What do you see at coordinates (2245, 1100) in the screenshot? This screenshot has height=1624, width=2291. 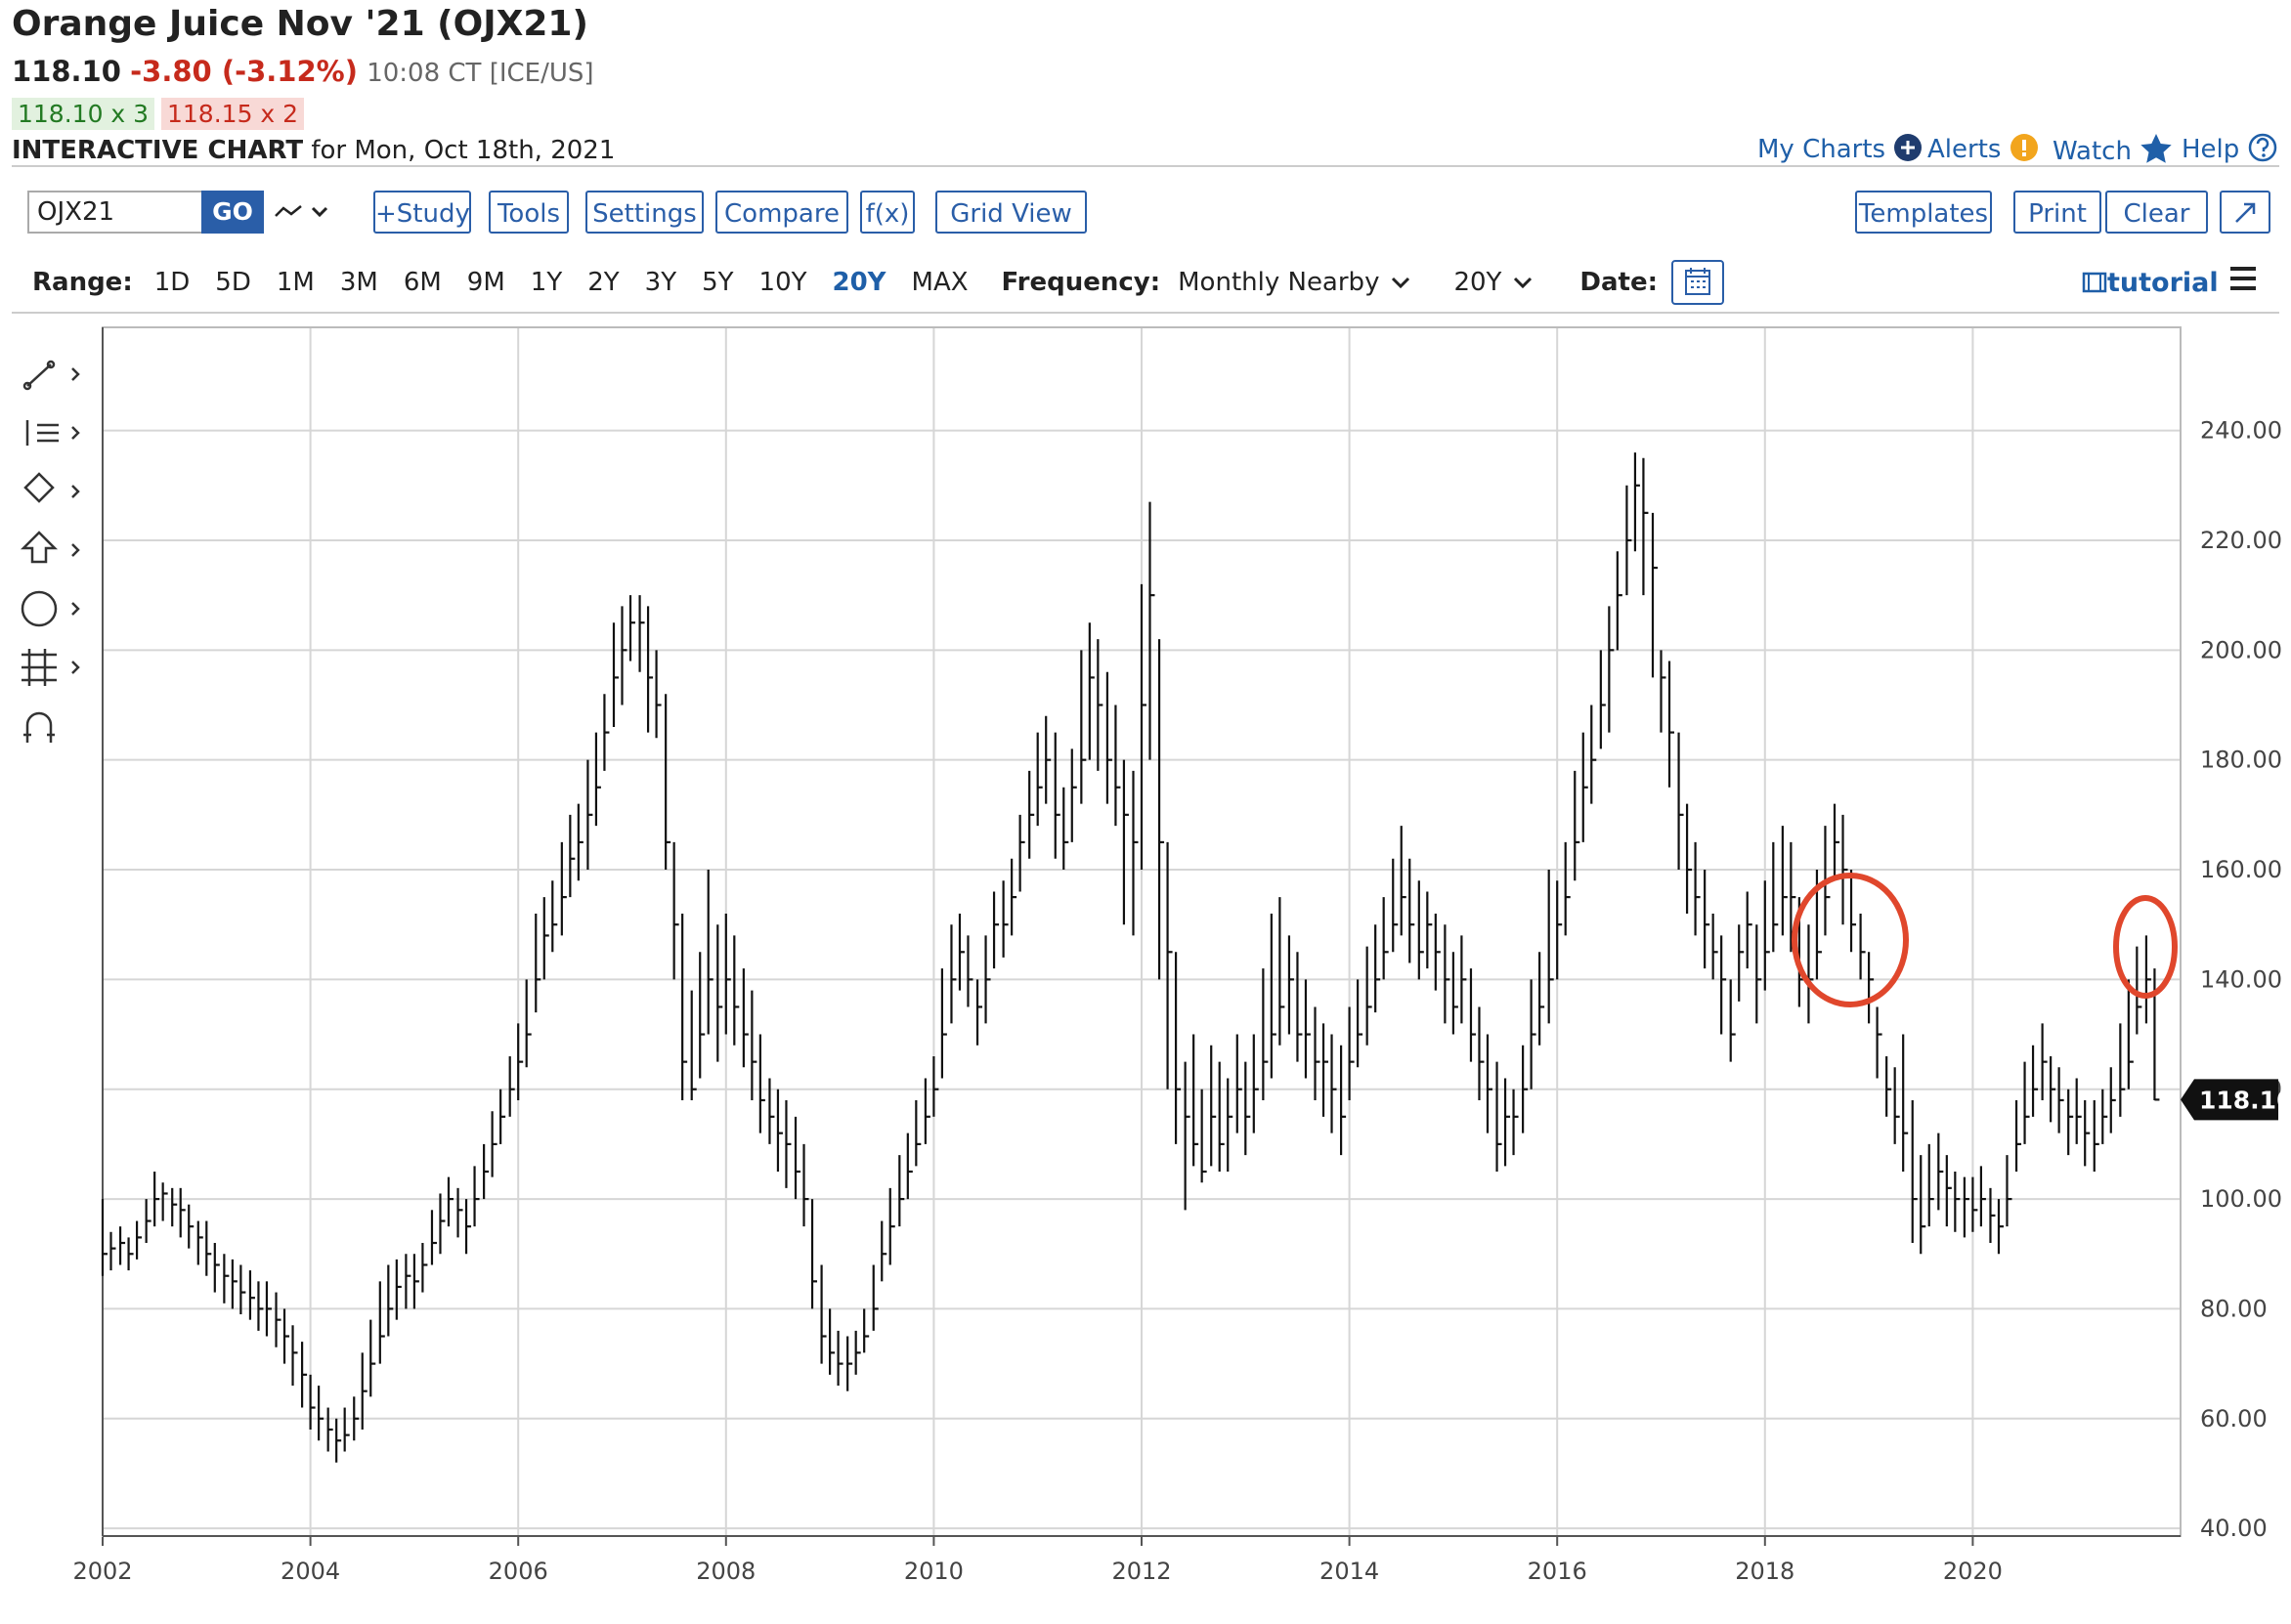 I see `last-price-label: 118.10` at bounding box center [2245, 1100].